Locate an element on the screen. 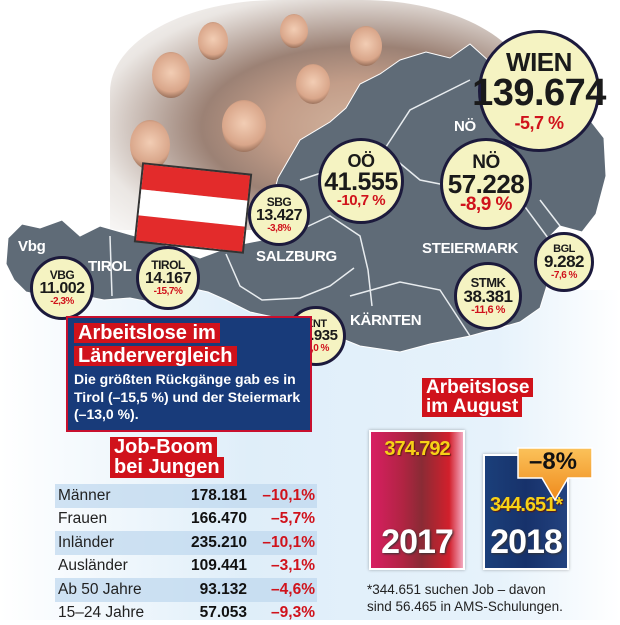 Image resolution: width=620 pixels, height=625 pixels. row-pct: –5,7% is located at coordinates (281, 519).